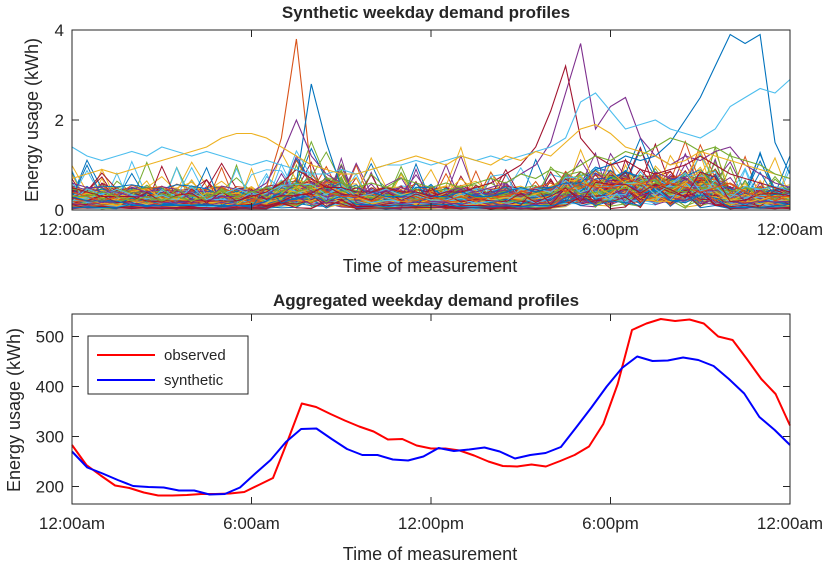  I want to click on chart1-xlabel: Time of measurement, so click(430, 266).